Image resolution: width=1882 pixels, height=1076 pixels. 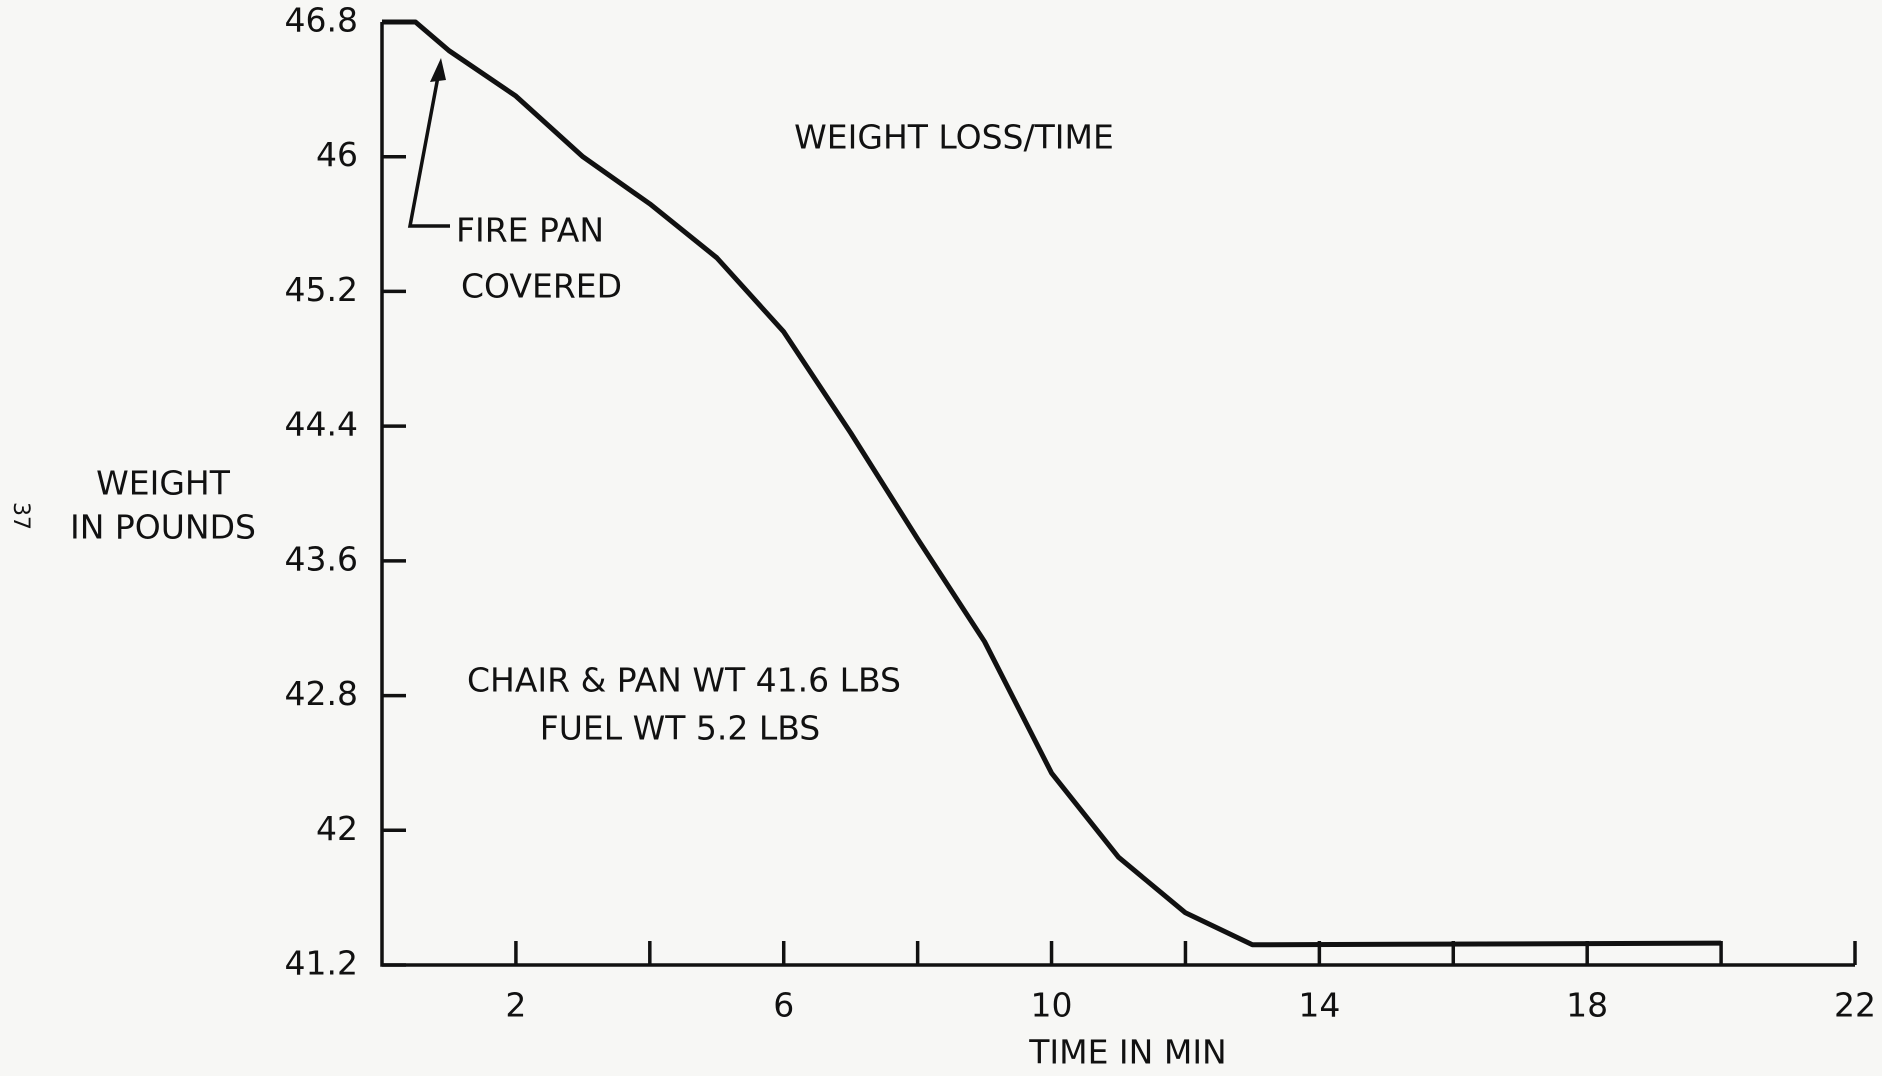 What do you see at coordinates (163, 527) in the screenshot?
I see `y-axis-label: IN POUNDS` at bounding box center [163, 527].